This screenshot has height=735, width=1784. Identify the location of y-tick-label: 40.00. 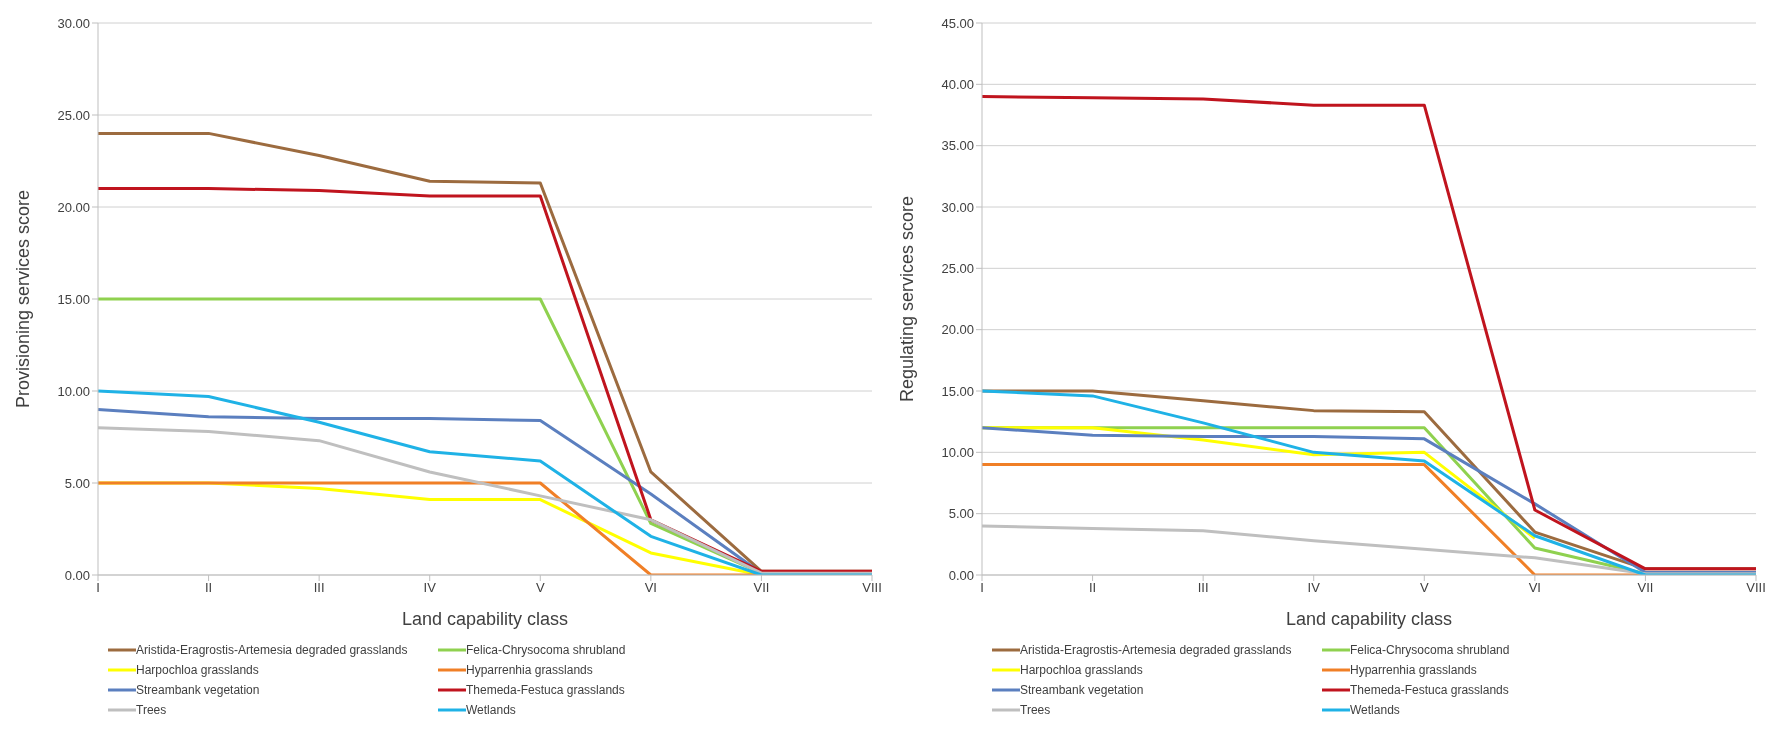
(957, 84).